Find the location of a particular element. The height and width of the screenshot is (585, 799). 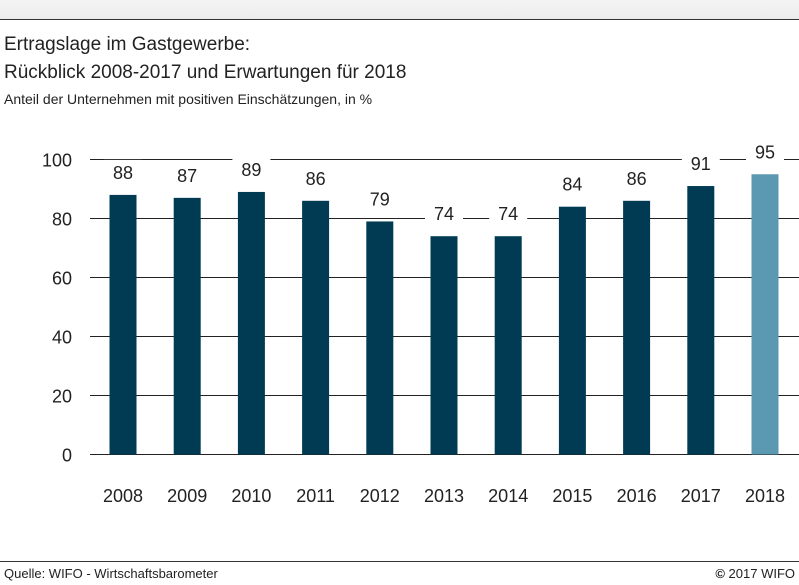

value-label-2016: 86 is located at coordinates (637, 179).